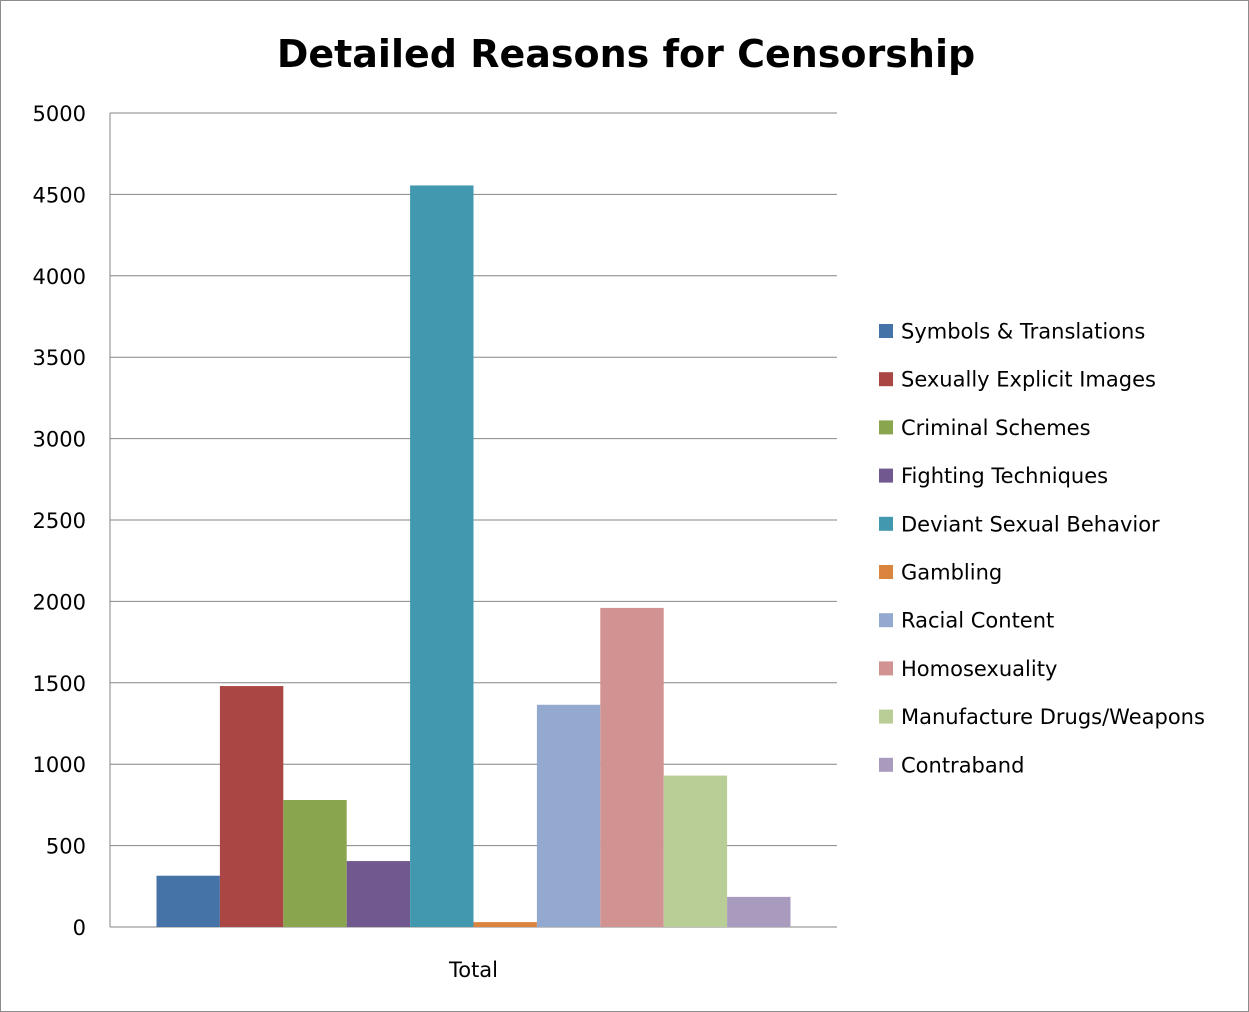  I want to click on bar-manufacture-drugs-weapons, so click(695, 851).